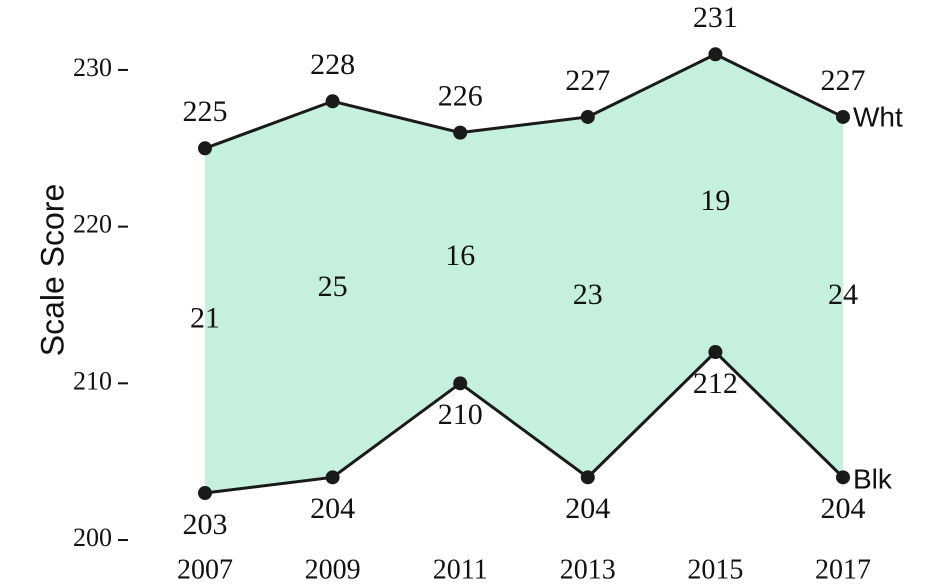  What do you see at coordinates (843, 569) in the screenshot?
I see `x-tick-label: 2017` at bounding box center [843, 569].